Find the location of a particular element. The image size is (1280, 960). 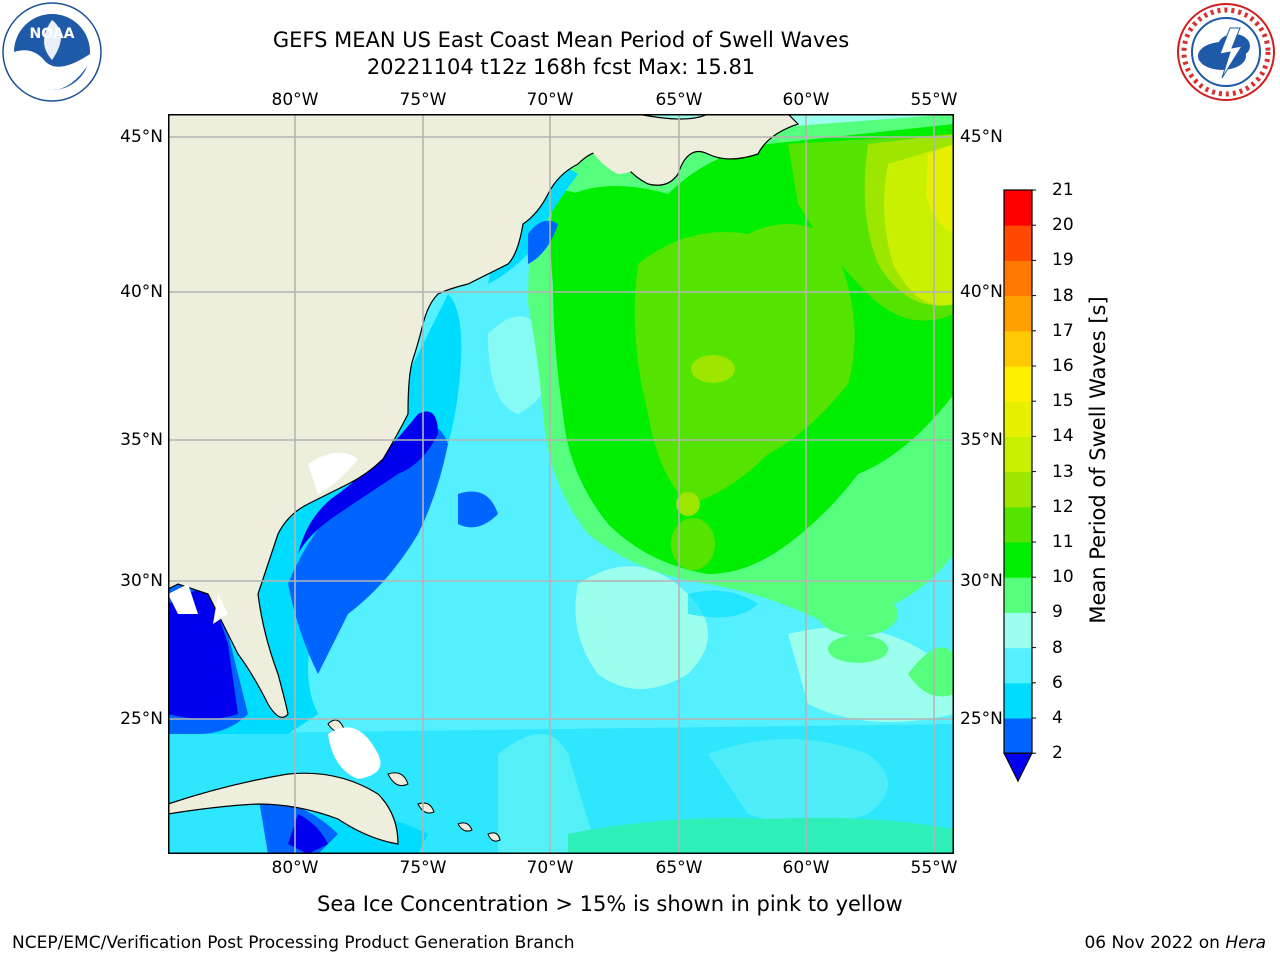

footer-date: 06 Nov 2022 on Hera is located at coordinates (1175, 943).